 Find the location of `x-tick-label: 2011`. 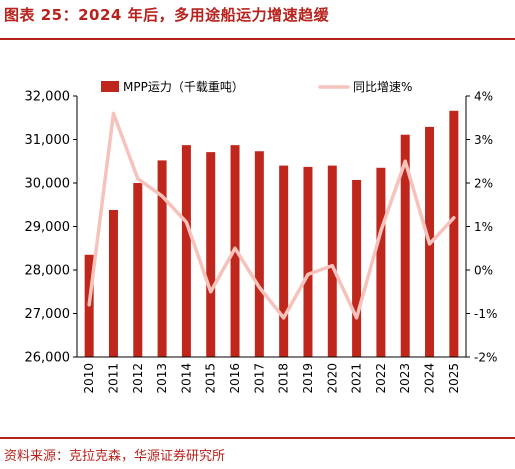

x-tick-label: 2011 is located at coordinates (113, 378).